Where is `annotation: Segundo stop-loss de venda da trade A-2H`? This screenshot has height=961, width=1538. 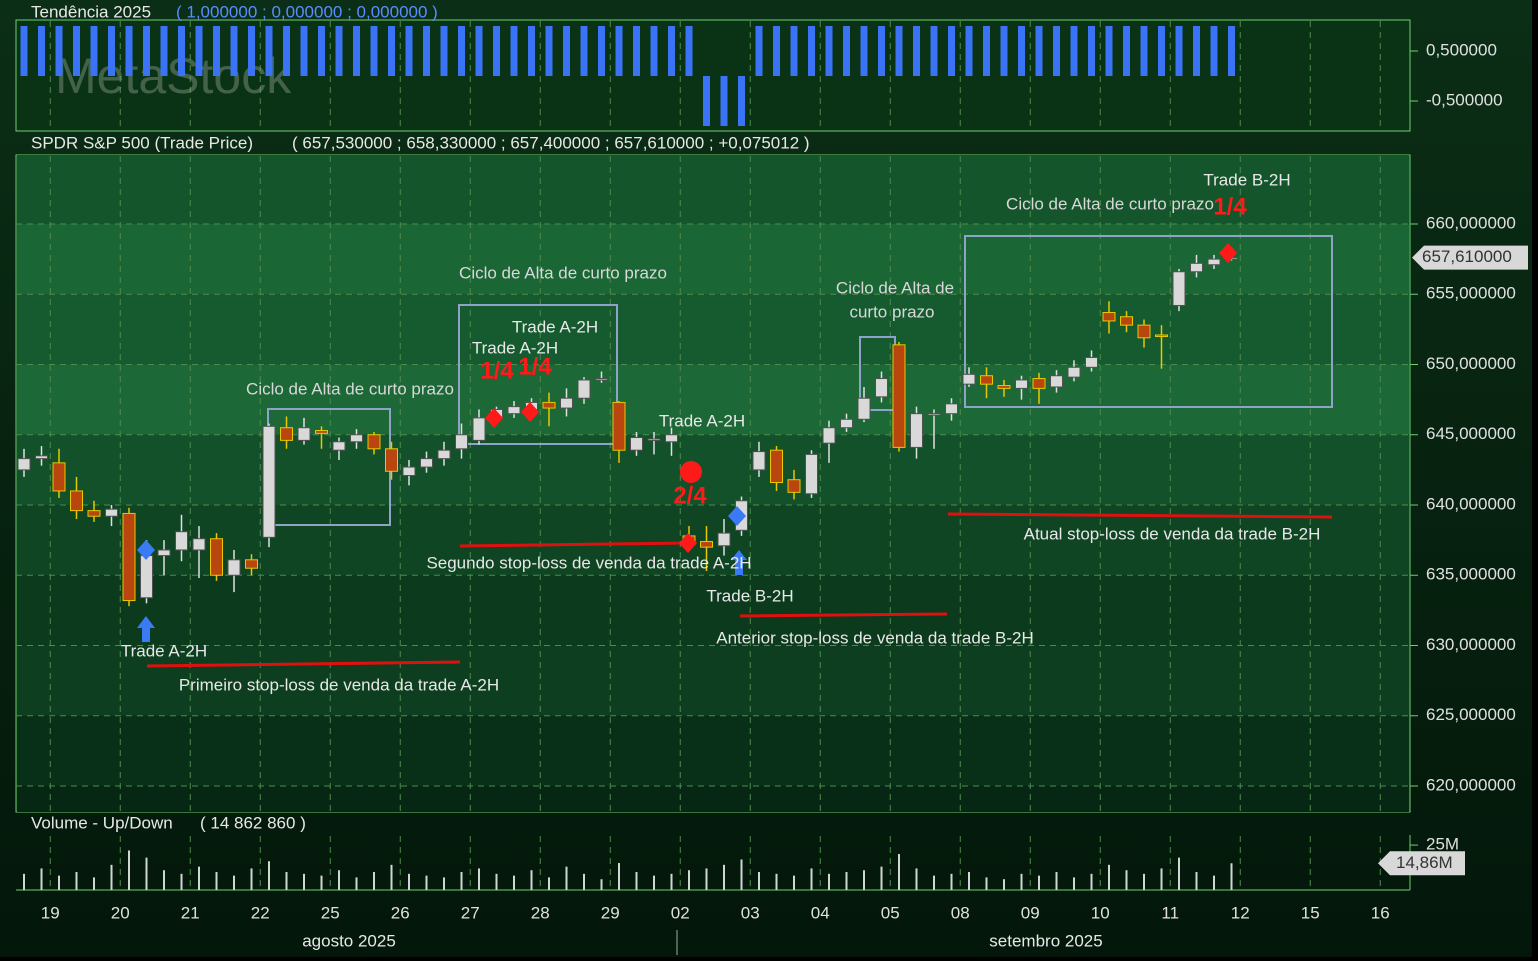 annotation: Segundo stop-loss de venda da trade A-2H is located at coordinates (588, 562).